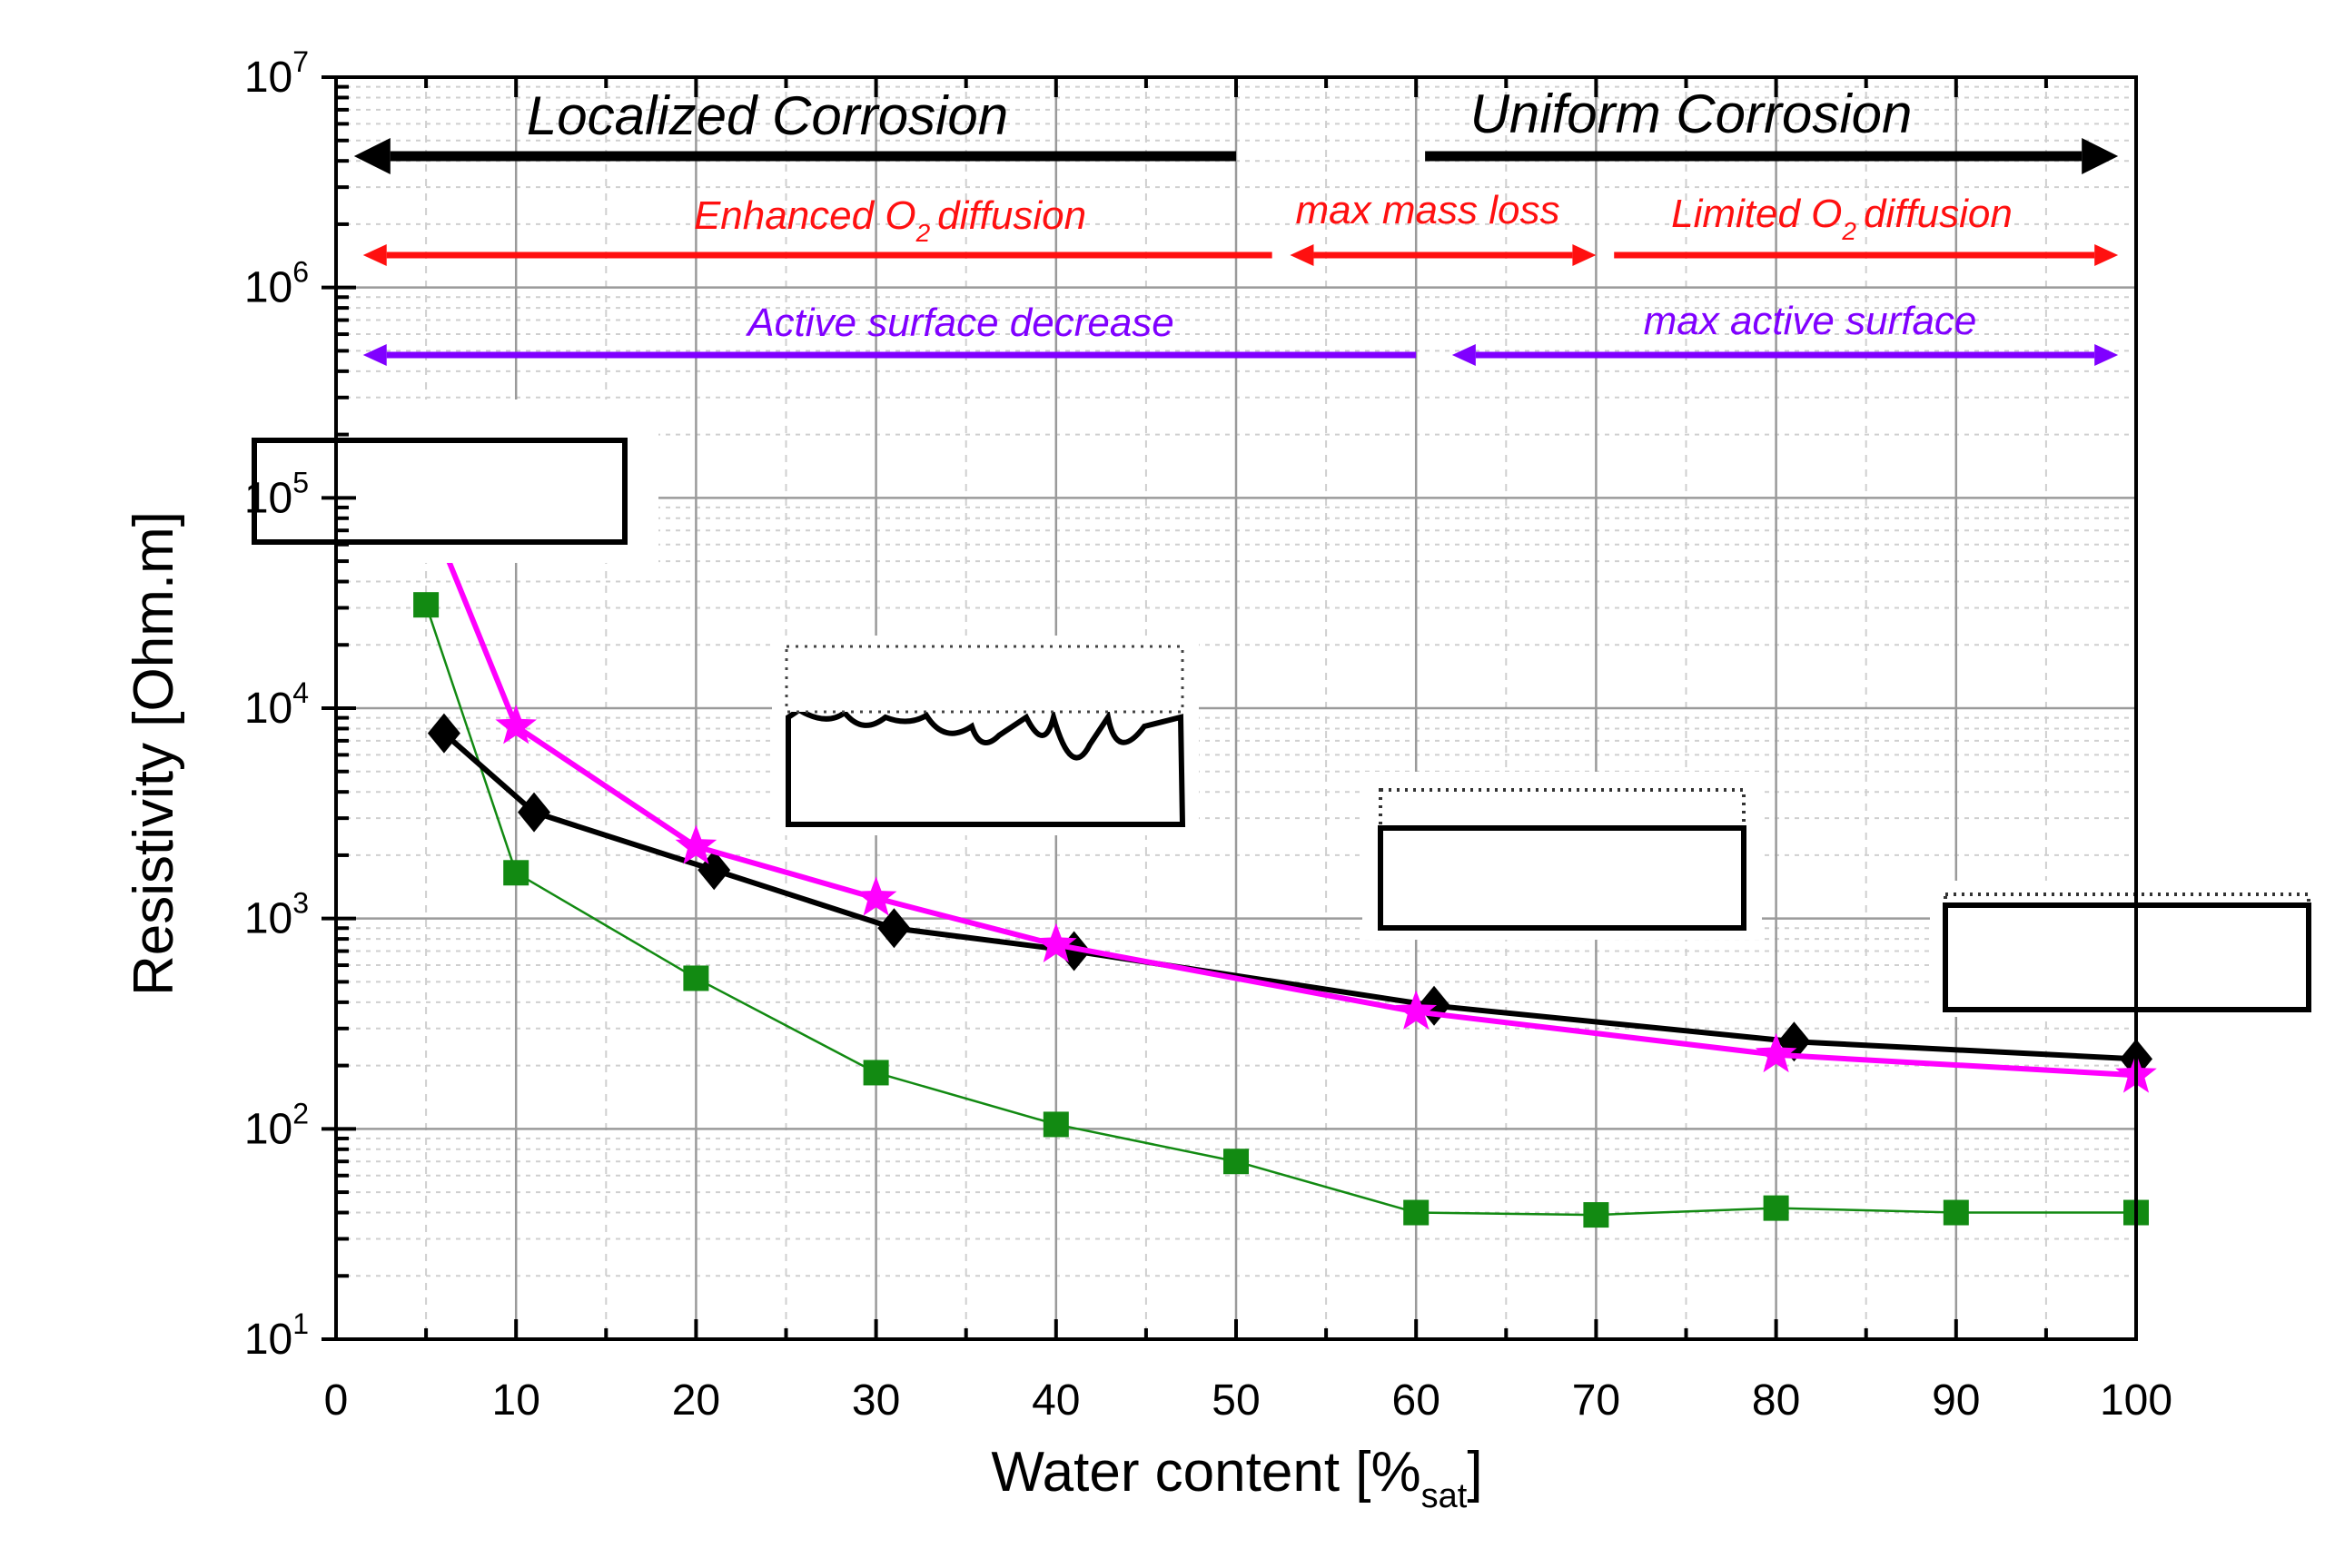 Image resolution: width=2325 pixels, height=1568 pixels. Describe the element at coordinates (1562, 878) in the screenshot. I see `inset-uniform-sketch` at that location.